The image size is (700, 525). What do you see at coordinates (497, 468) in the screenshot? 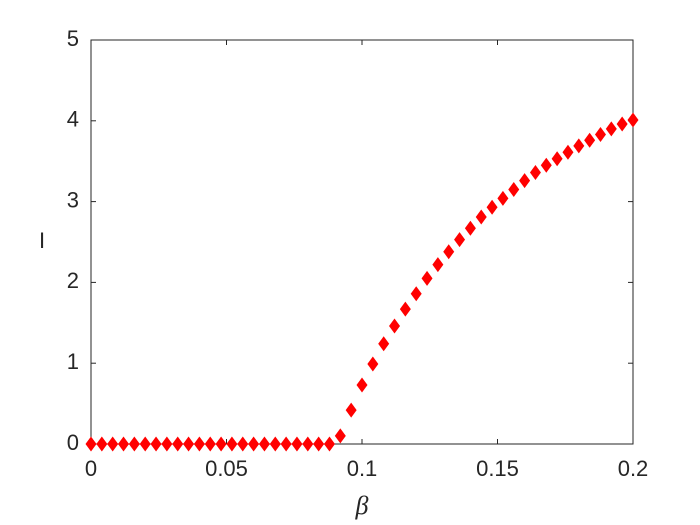
I see `x-tick-label: 0.15` at bounding box center [497, 468].